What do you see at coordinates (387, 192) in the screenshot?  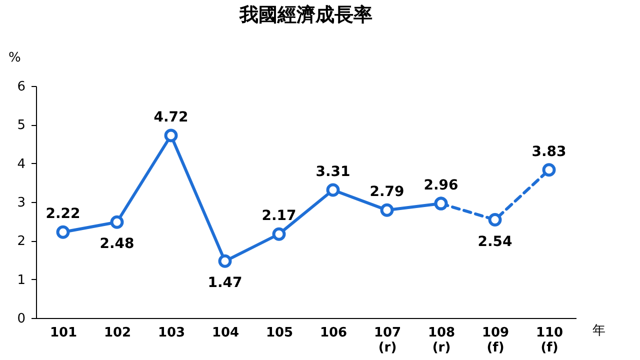 I see `data-label: 2.79` at bounding box center [387, 192].